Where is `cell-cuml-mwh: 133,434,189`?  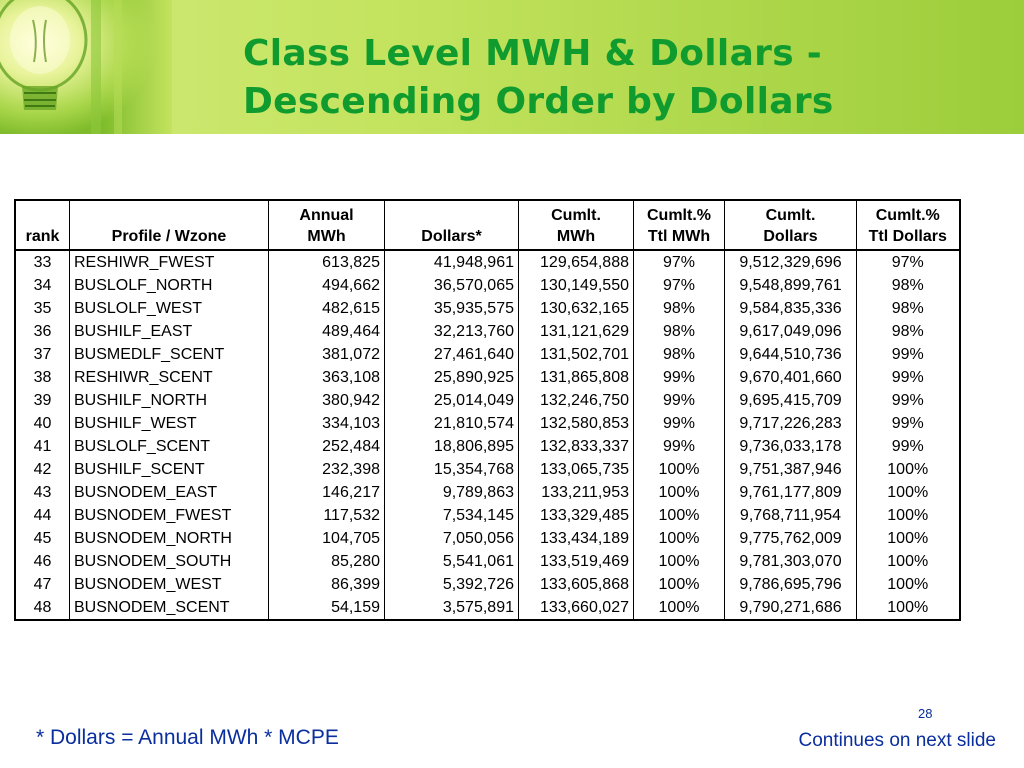 cell-cuml-mwh: 133,434,189 is located at coordinates (576, 538).